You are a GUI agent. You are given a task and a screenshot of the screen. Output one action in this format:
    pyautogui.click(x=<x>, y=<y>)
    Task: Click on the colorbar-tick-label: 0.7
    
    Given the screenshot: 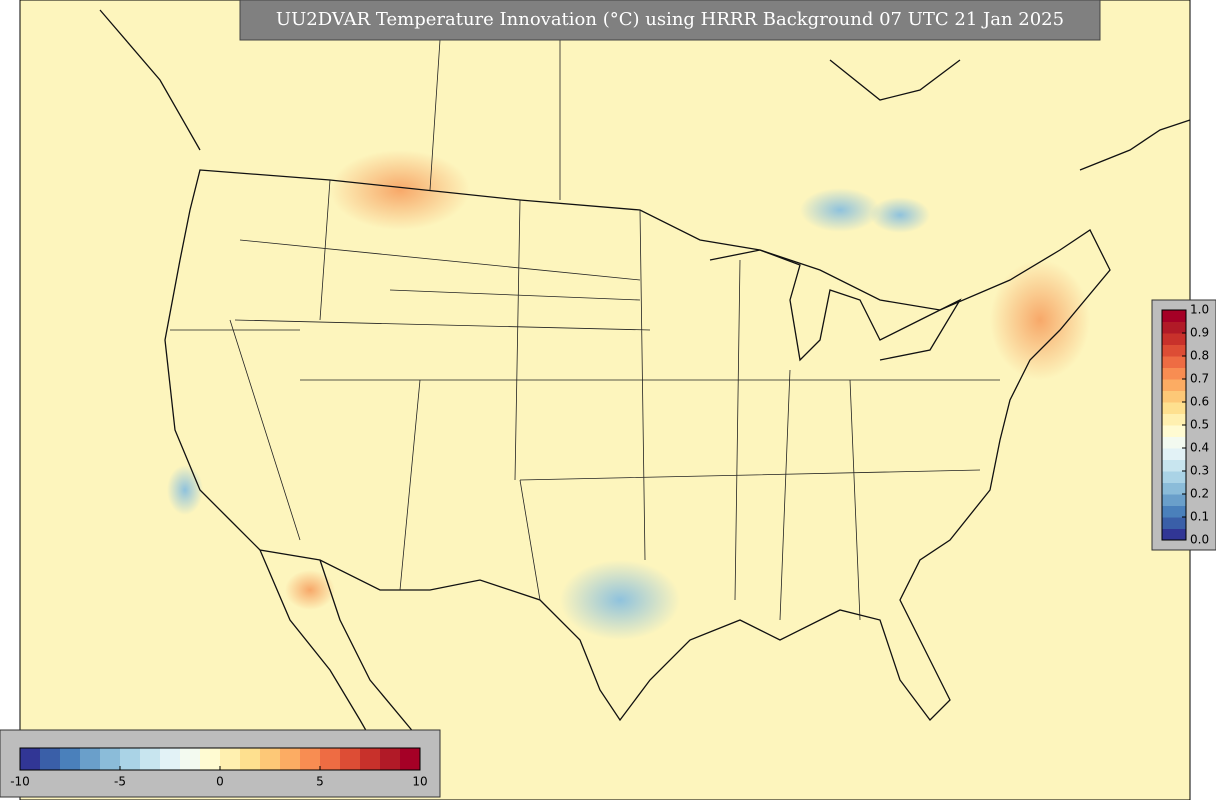 What is the action you would take?
    pyautogui.click(x=1199, y=379)
    